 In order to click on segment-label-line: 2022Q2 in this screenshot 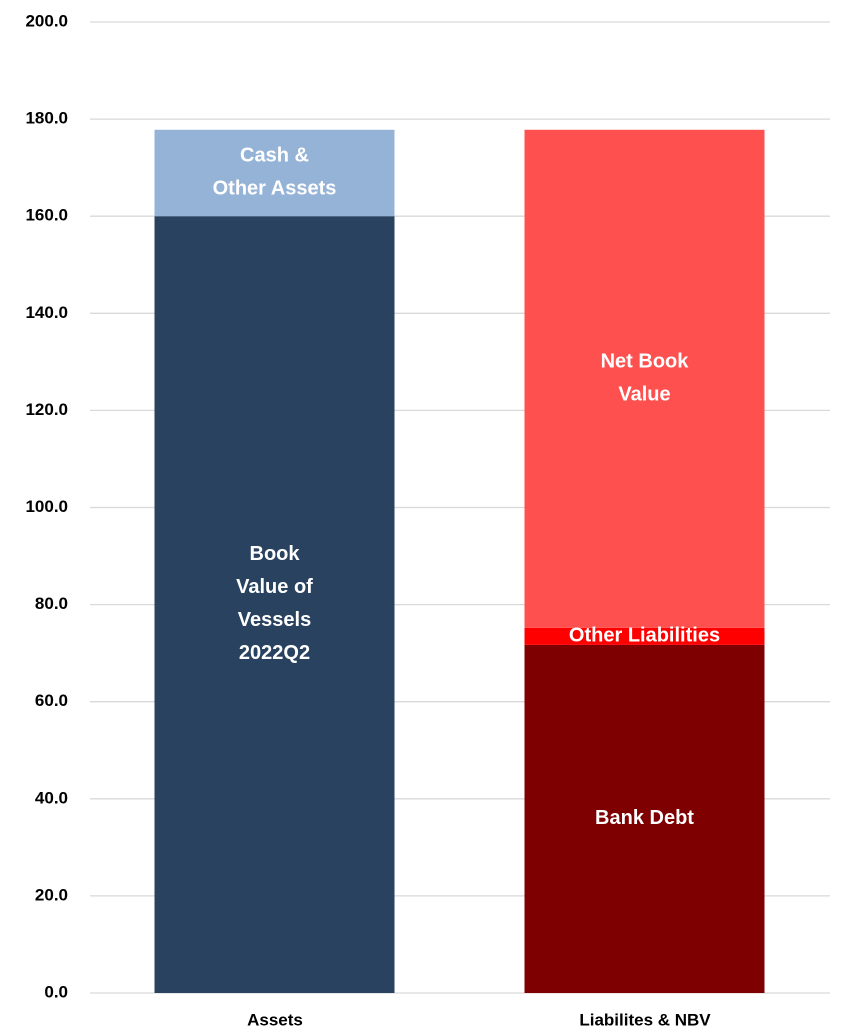, I will do `click(274, 653)`.